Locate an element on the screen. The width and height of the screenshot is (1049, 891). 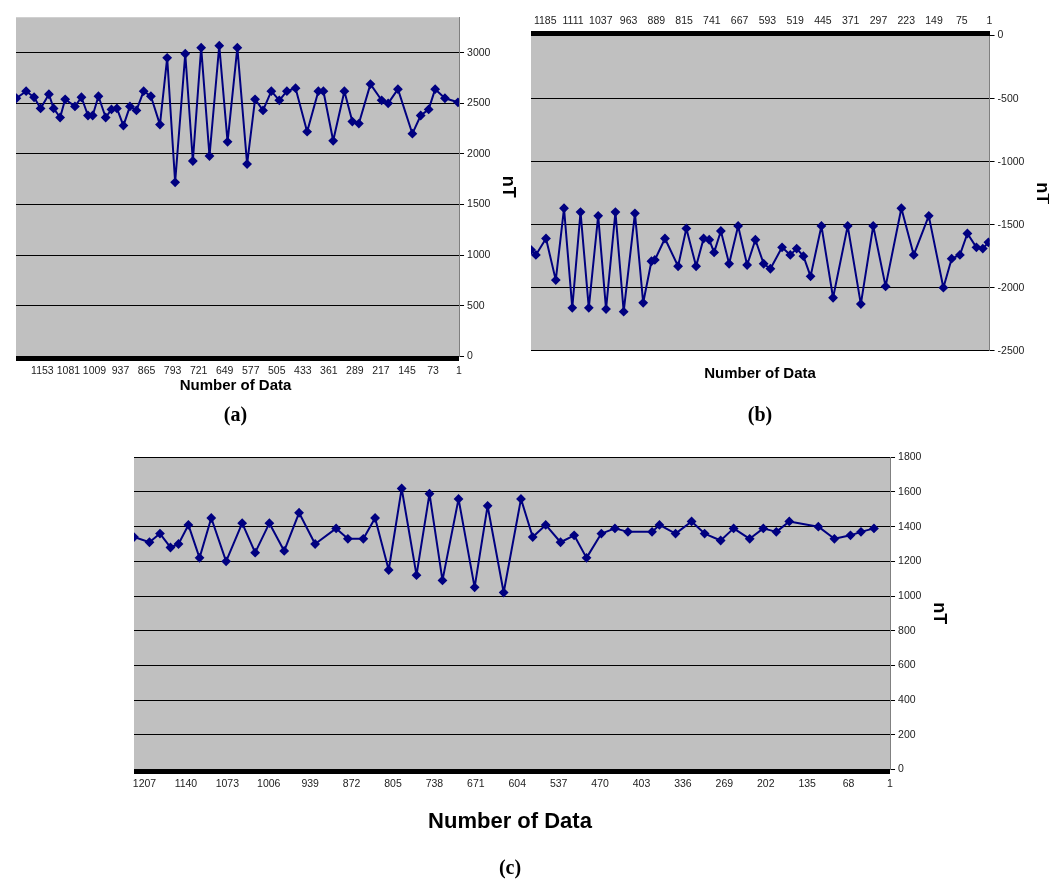
x-tick-label: 145 is located at coordinates (407, 369).